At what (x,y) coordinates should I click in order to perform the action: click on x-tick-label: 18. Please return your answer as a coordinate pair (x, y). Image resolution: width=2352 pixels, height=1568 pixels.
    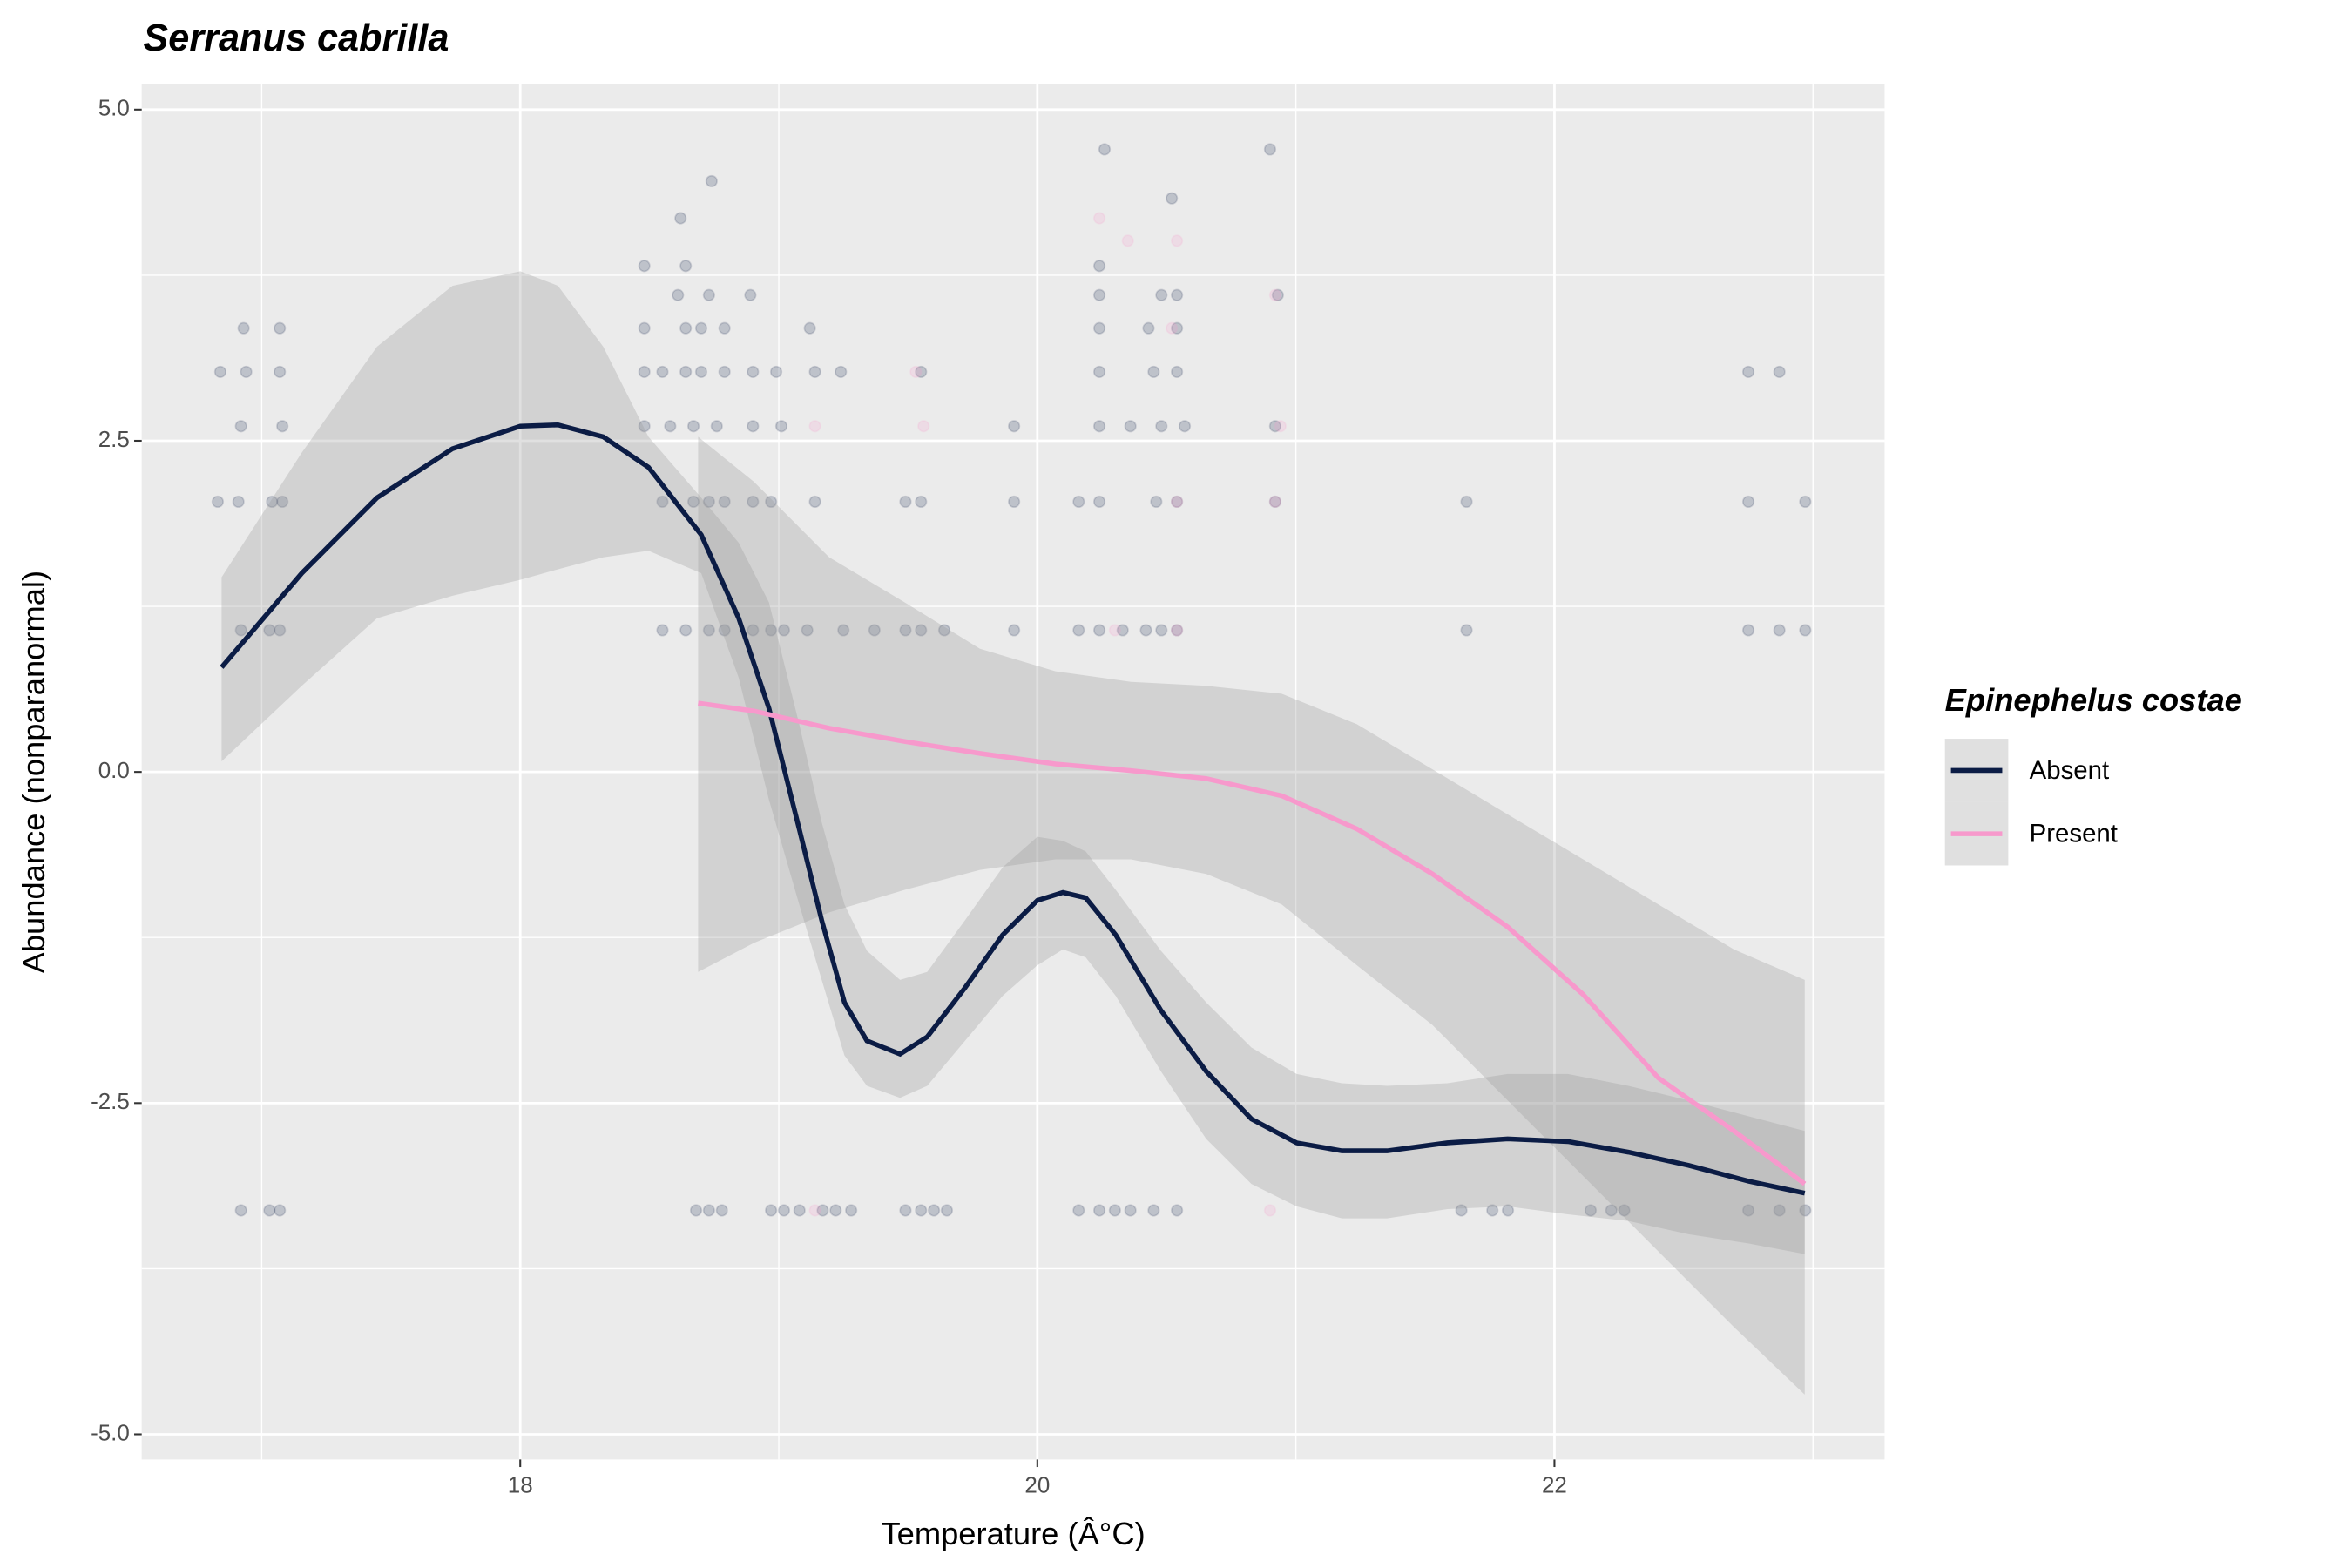
    Looking at the image, I should click on (520, 1484).